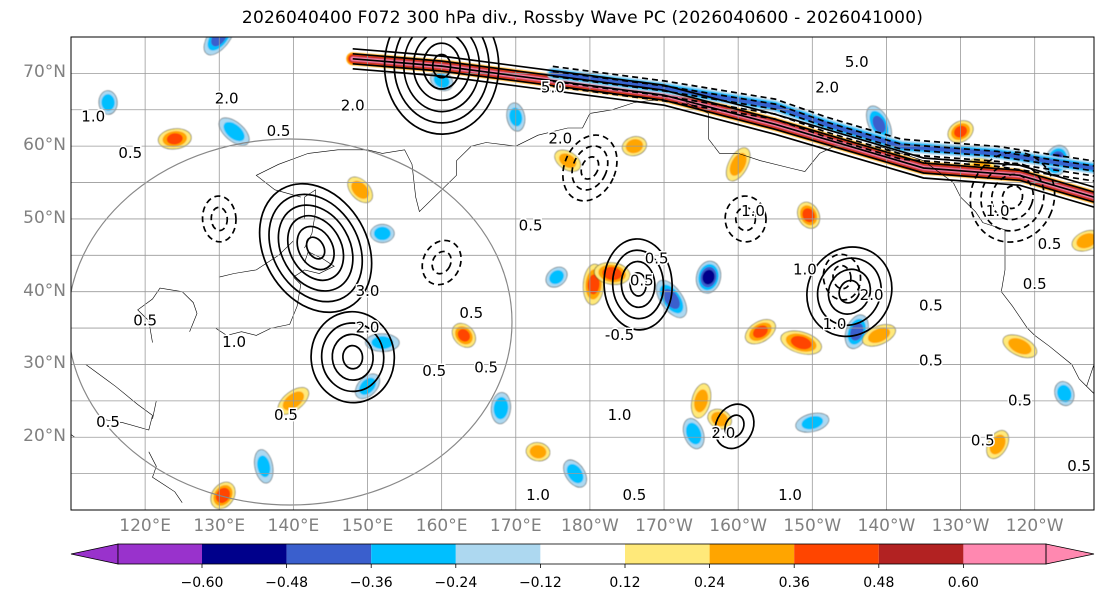 Image resolution: width=1105 pixels, height=604 pixels. I want to click on jet-contour, so click(823, 123).